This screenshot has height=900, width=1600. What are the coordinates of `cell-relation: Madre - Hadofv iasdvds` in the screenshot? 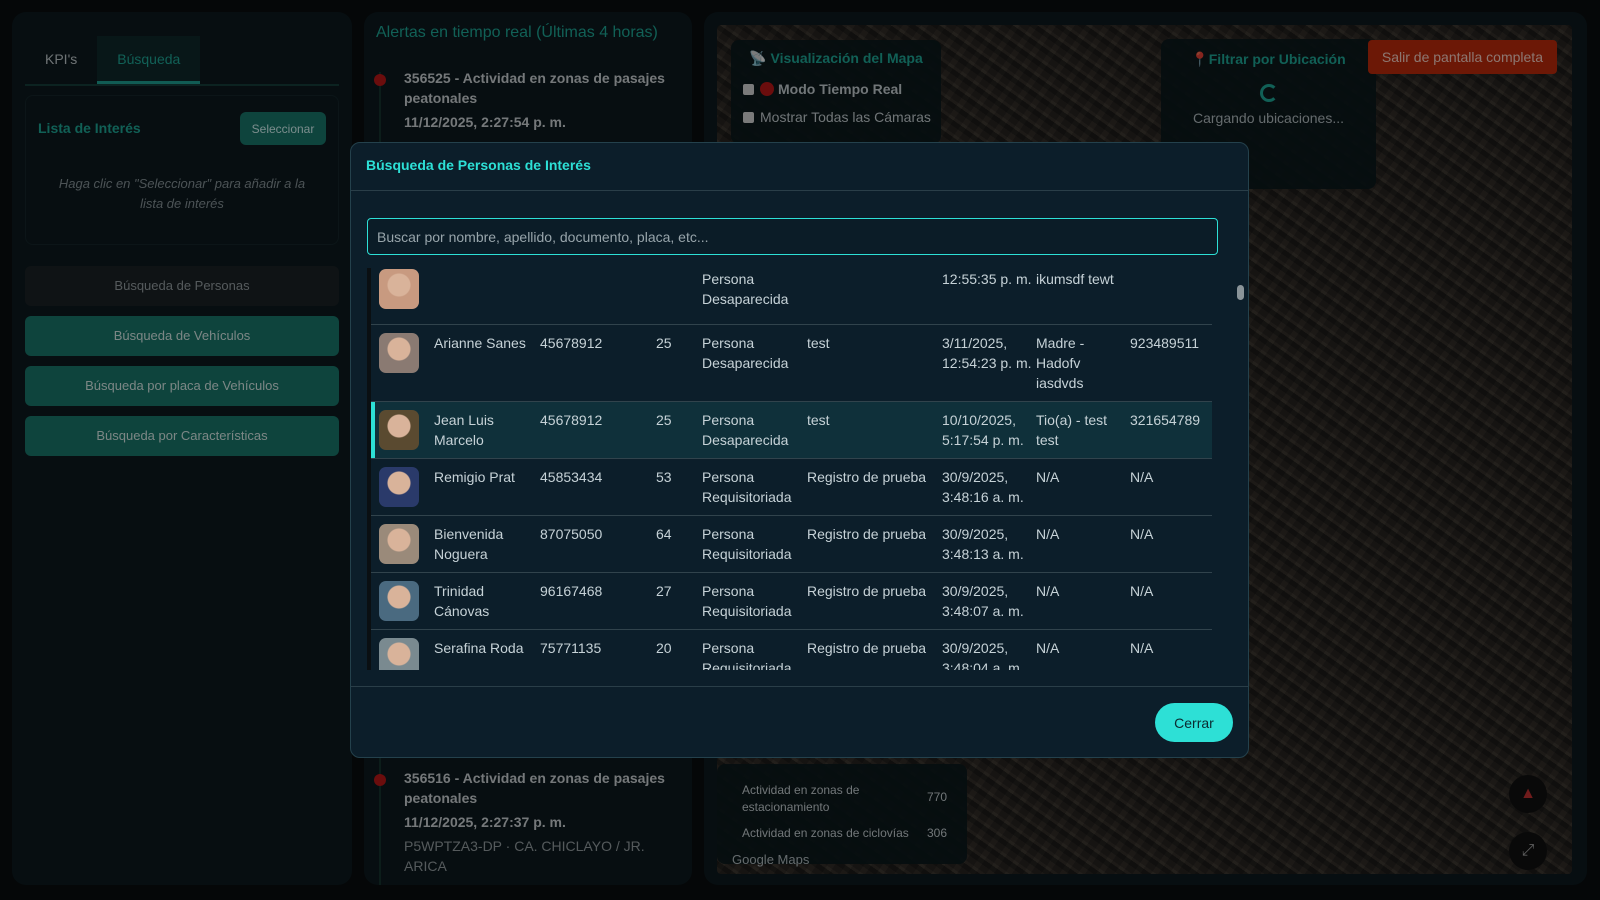 It's located at (1060, 363).